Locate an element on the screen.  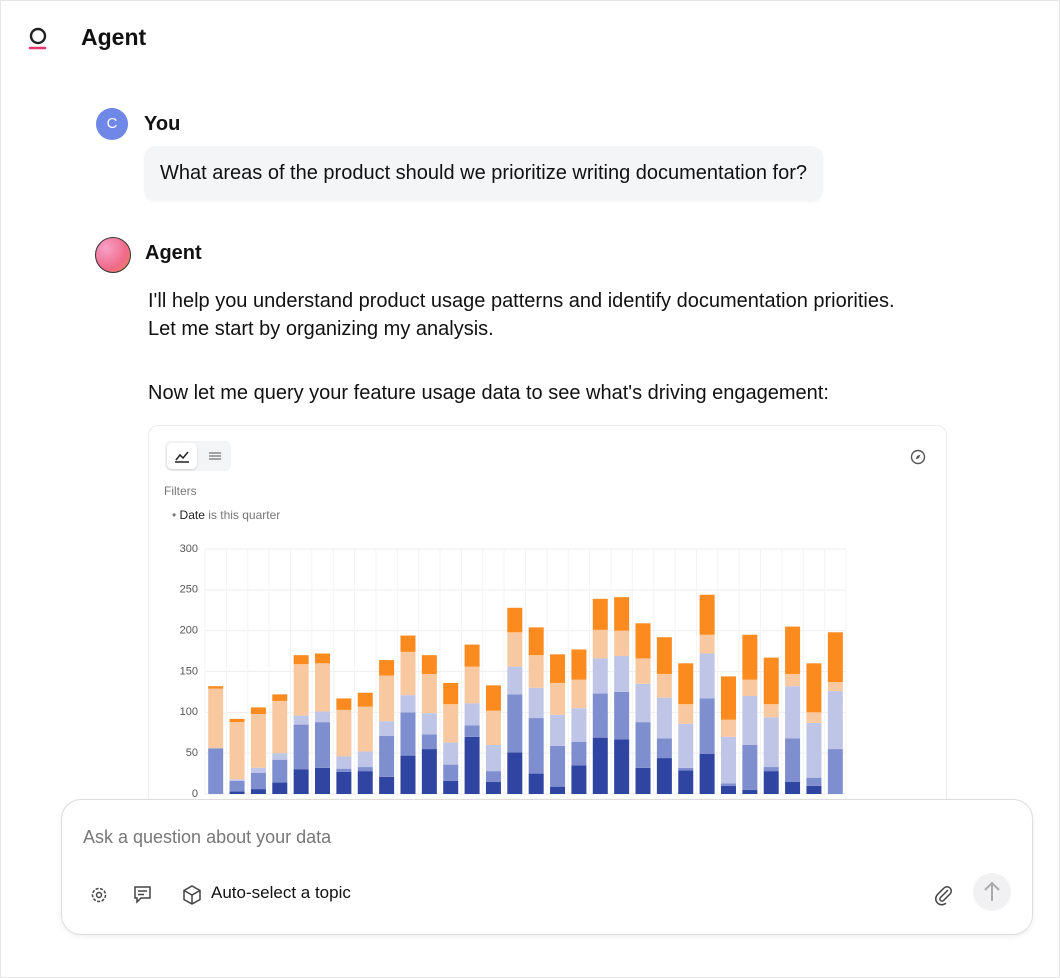
filter-condition: is this quarter is located at coordinates (244, 515).